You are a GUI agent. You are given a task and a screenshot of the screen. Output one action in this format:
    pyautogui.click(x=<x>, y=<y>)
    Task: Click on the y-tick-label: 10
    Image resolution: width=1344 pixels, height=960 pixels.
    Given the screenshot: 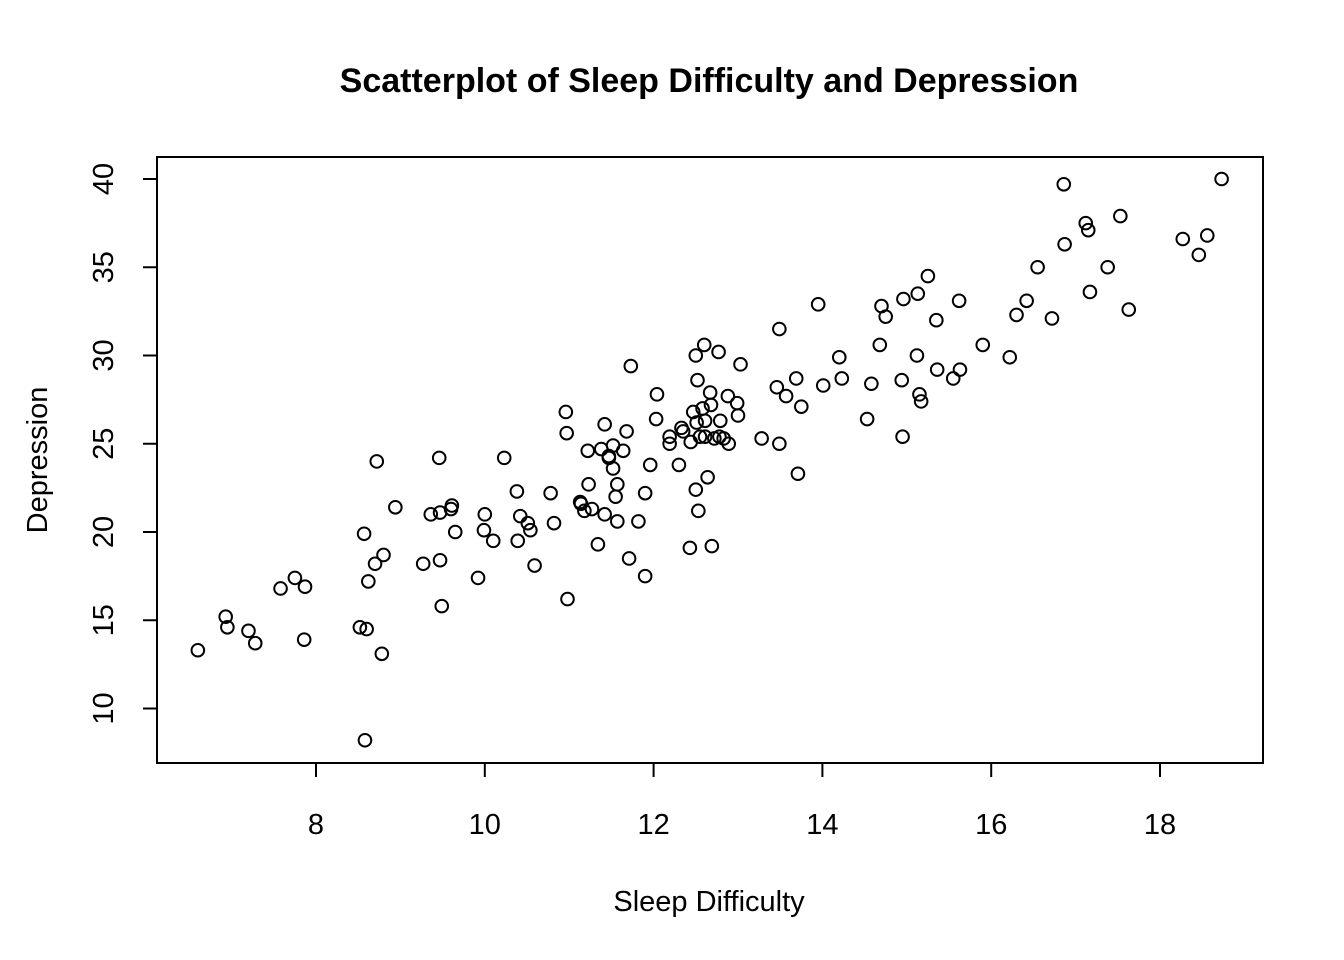 What is the action you would take?
    pyautogui.click(x=104, y=708)
    